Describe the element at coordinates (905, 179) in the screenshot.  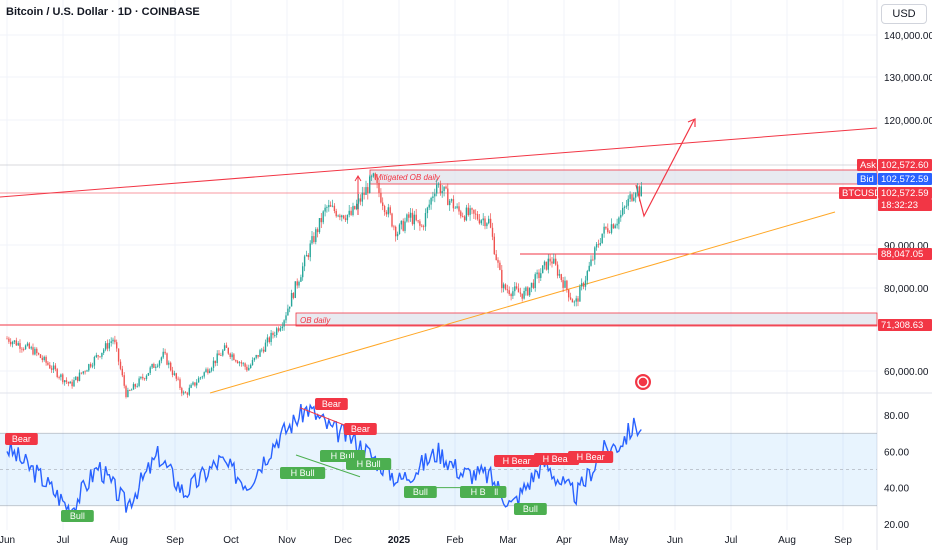
I see `bid-value-bg` at that location.